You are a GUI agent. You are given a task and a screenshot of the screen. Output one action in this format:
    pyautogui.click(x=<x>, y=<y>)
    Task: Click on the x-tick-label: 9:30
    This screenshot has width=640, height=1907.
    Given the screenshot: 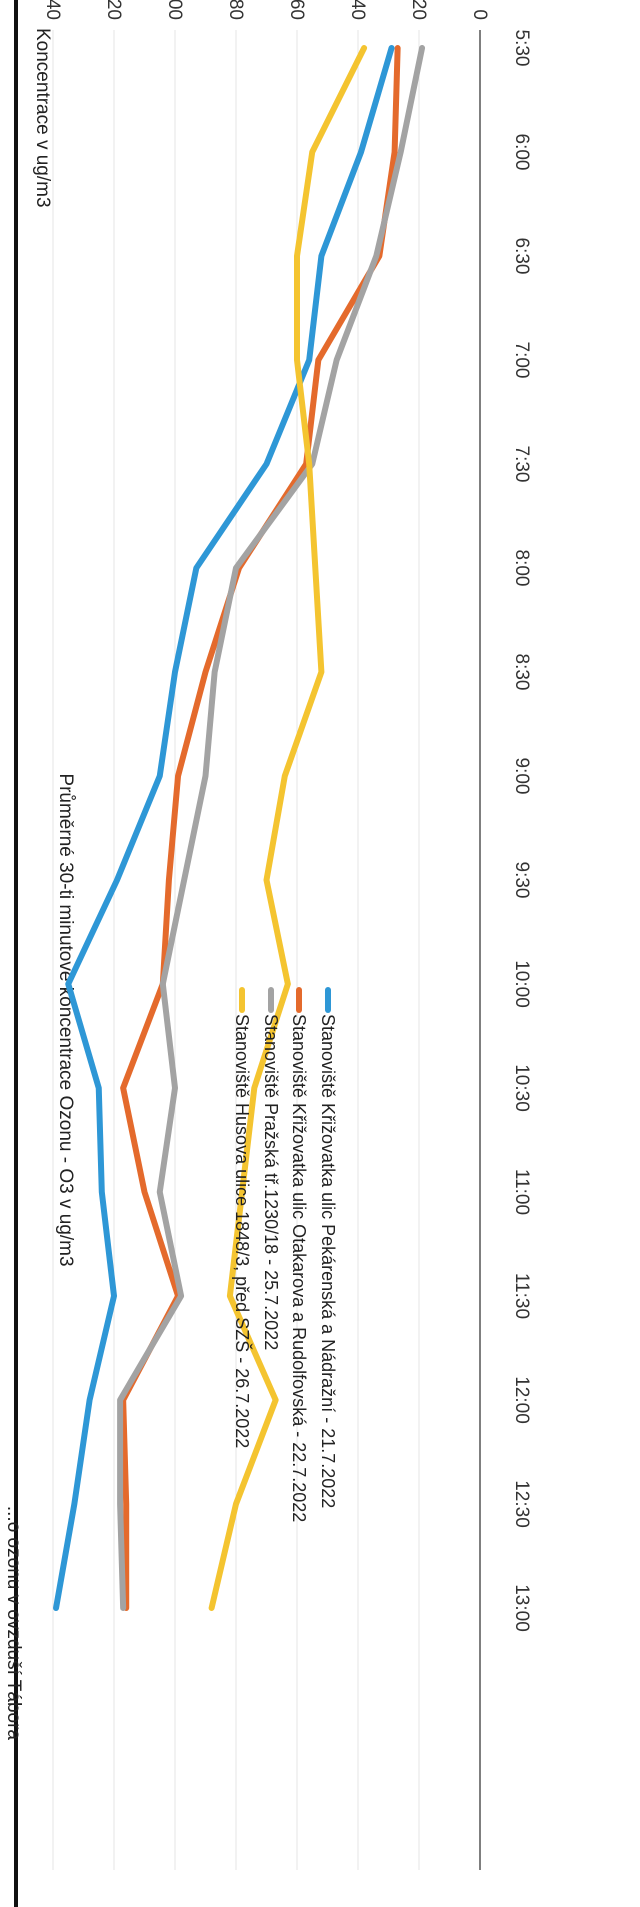 What is the action you would take?
    pyautogui.click(x=521, y=880)
    